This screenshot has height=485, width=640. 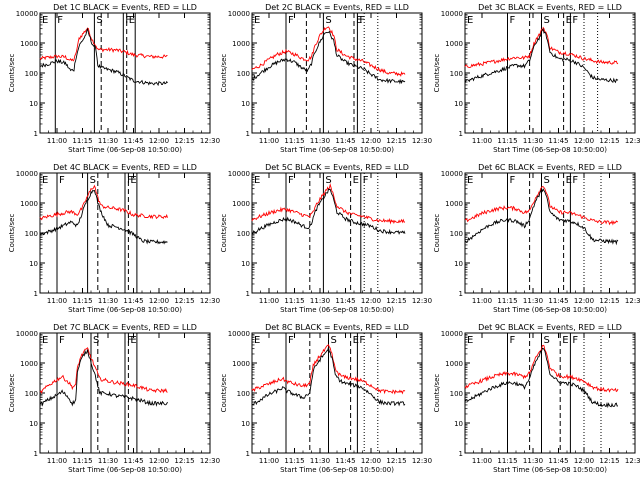 What do you see at coordinates (550, 7) in the screenshot?
I see `panel-title: Det 3C BLACK = Events, RED = LLD` at bounding box center [550, 7].